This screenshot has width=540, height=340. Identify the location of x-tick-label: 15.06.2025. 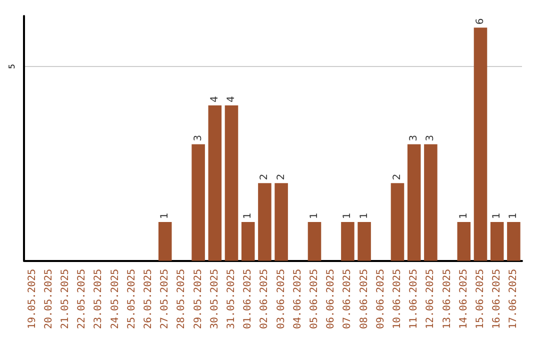
(480, 299).